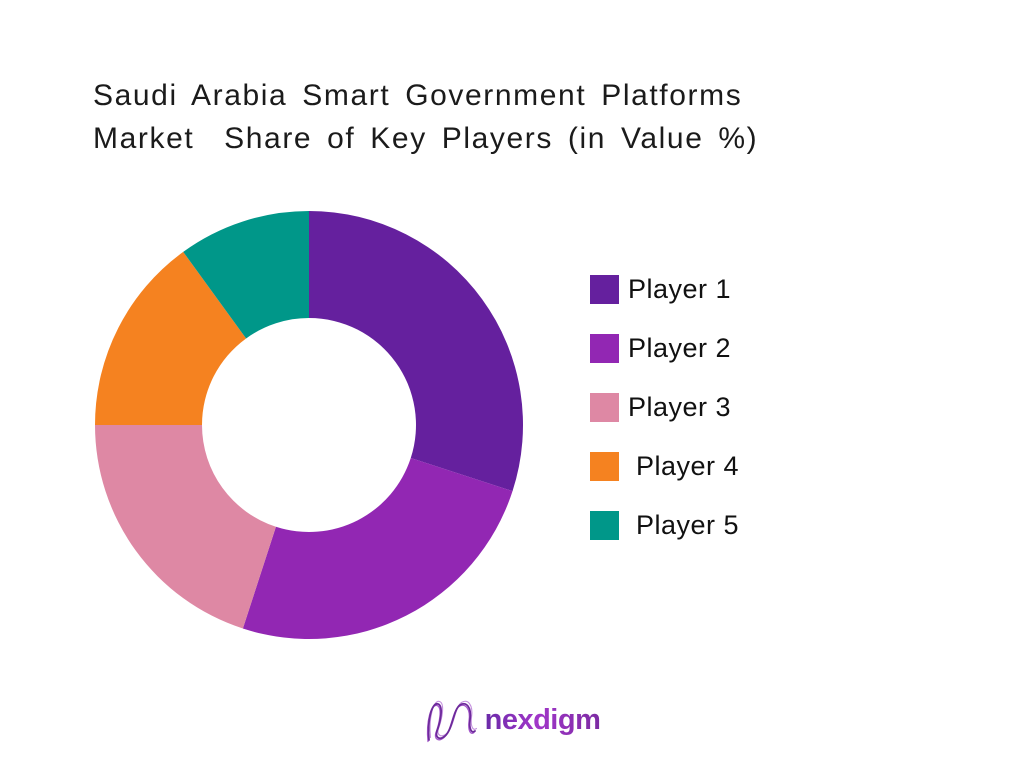  Describe the element at coordinates (451, 721) in the screenshot. I see `nexdigm-logo-mark-icon` at that location.